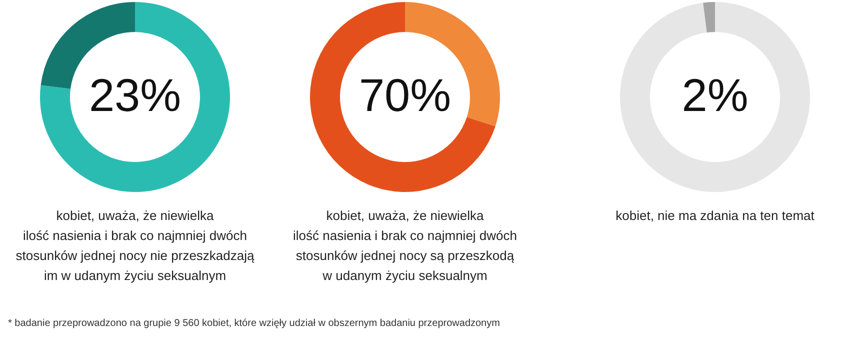 The image size is (850, 337). Describe the element at coordinates (715, 95) in the screenshot. I see `data-label: 2%` at that location.